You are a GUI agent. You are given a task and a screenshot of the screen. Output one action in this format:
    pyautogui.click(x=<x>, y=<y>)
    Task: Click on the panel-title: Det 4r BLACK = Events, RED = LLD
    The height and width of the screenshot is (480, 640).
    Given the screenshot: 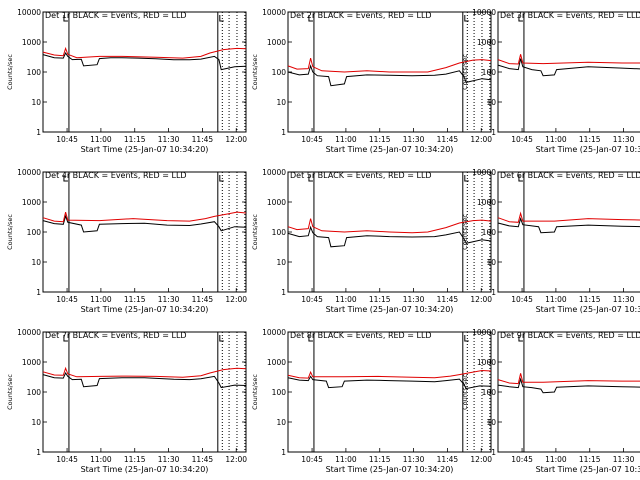 What is the action you would take?
    pyautogui.click(x=116, y=175)
    